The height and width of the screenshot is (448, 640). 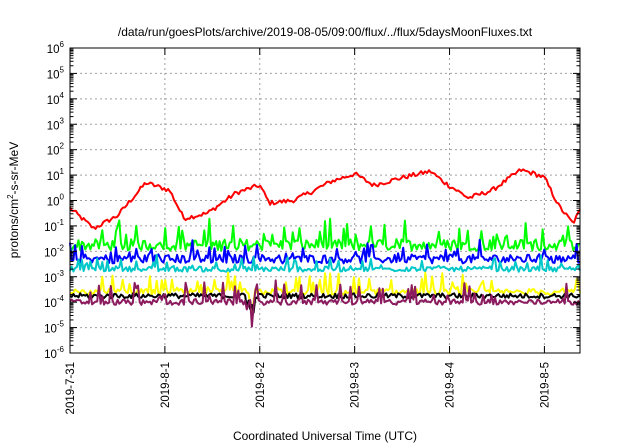 I want to click on y-tick-label: 10⁻⁶, so click(x=54, y=353).